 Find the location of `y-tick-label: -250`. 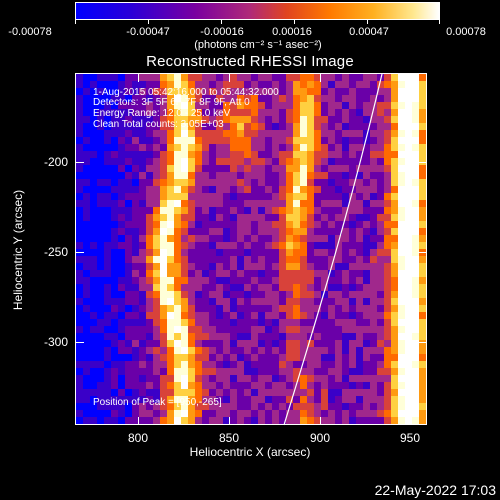

y-tick-label: -250 is located at coordinates (55, 252).